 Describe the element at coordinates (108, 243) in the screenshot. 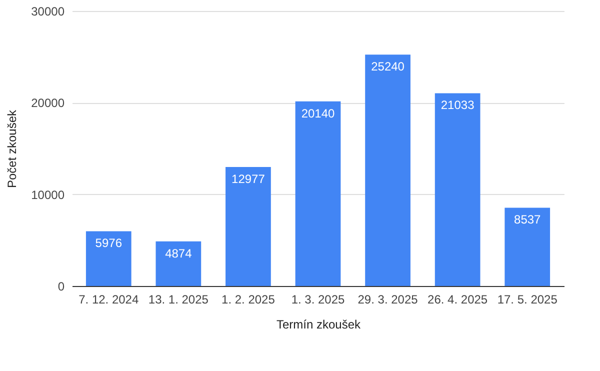

I see `data-label: 5976` at that location.